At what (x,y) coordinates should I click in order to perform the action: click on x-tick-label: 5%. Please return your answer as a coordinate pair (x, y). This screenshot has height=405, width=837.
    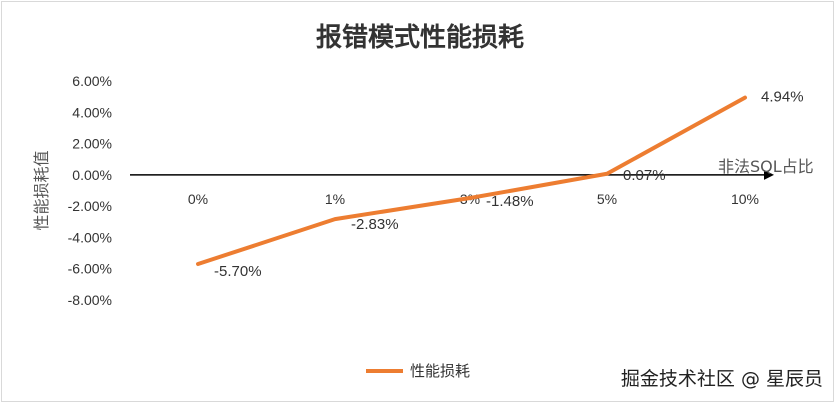
    Looking at the image, I should click on (607, 199).